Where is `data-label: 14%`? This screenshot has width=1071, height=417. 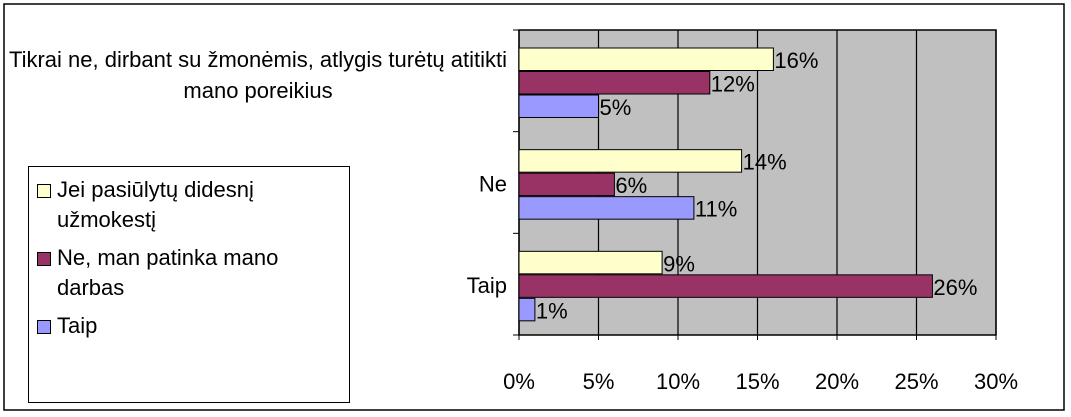 data-label: 14% is located at coordinates (765, 162).